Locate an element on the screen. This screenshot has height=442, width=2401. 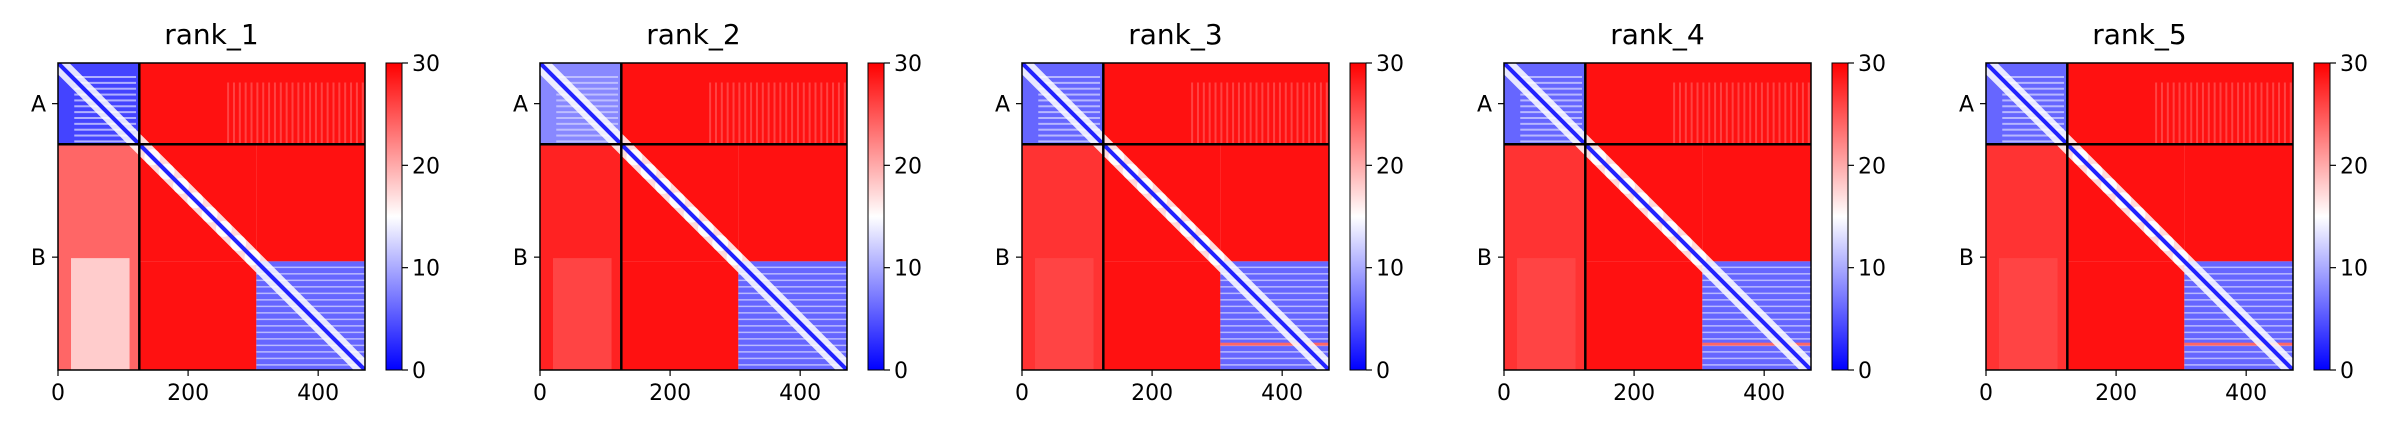
chain-label-B: B is located at coordinates (38, 258).